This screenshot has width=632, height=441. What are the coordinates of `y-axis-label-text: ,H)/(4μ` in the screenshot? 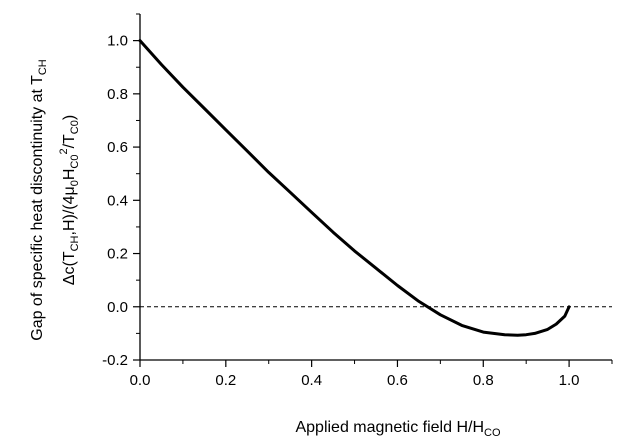 It's located at (69, 210).